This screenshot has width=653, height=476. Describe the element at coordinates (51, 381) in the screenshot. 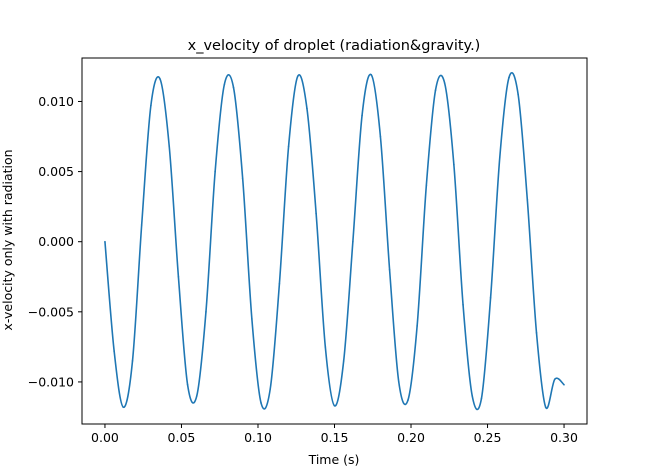

I see `y-tick-label: −0.010` at that location.